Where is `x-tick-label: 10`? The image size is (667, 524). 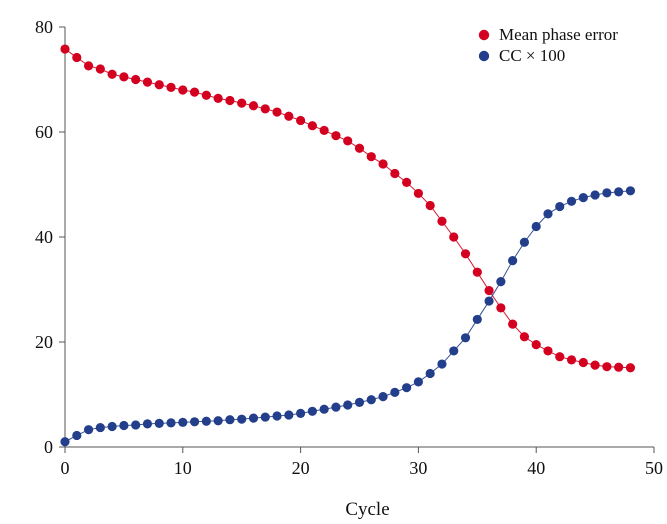
x-tick-label: 10 is located at coordinates (183, 468).